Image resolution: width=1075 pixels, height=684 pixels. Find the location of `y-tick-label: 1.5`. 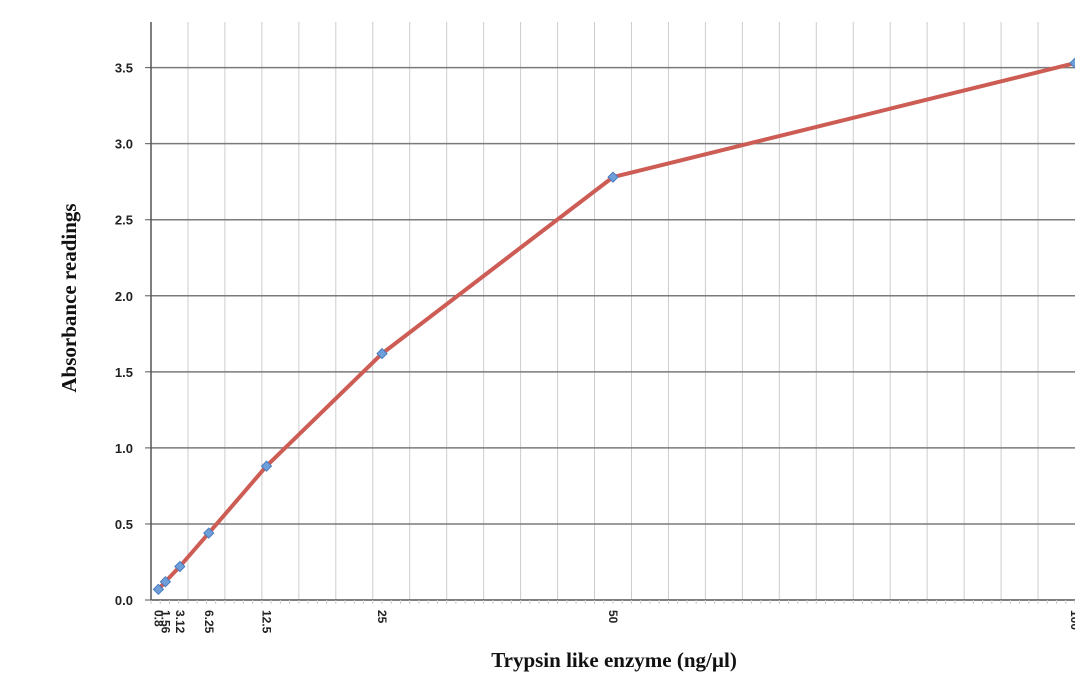

y-tick-label: 1.5 is located at coordinates (124, 372).